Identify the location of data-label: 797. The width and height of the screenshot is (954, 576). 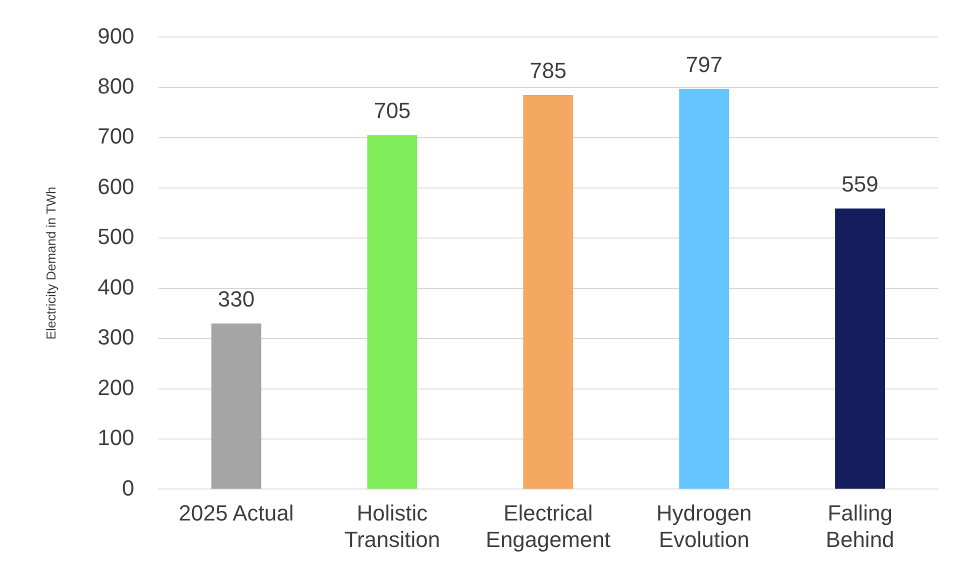
(704, 64).